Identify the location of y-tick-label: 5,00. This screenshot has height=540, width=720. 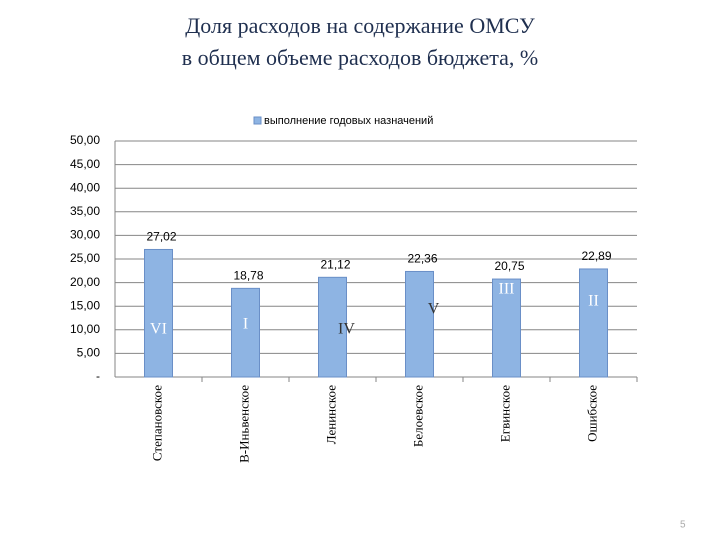
(89, 353).